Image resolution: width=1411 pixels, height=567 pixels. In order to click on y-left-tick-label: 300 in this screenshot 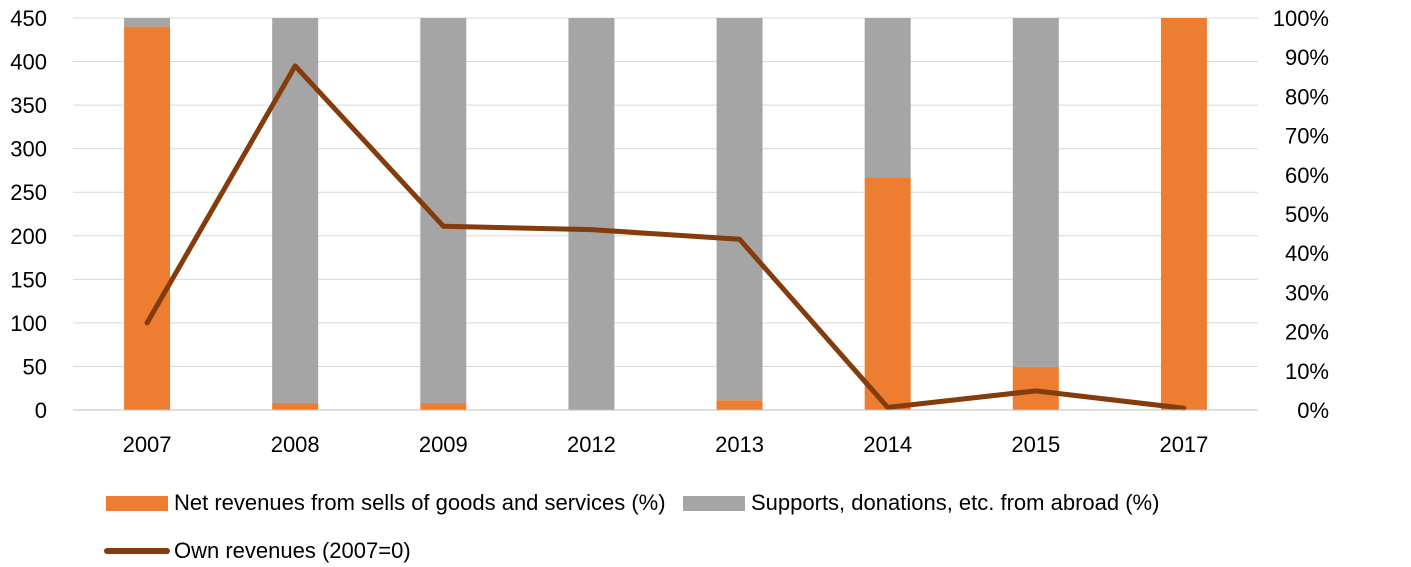, I will do `click(28, 149)`.